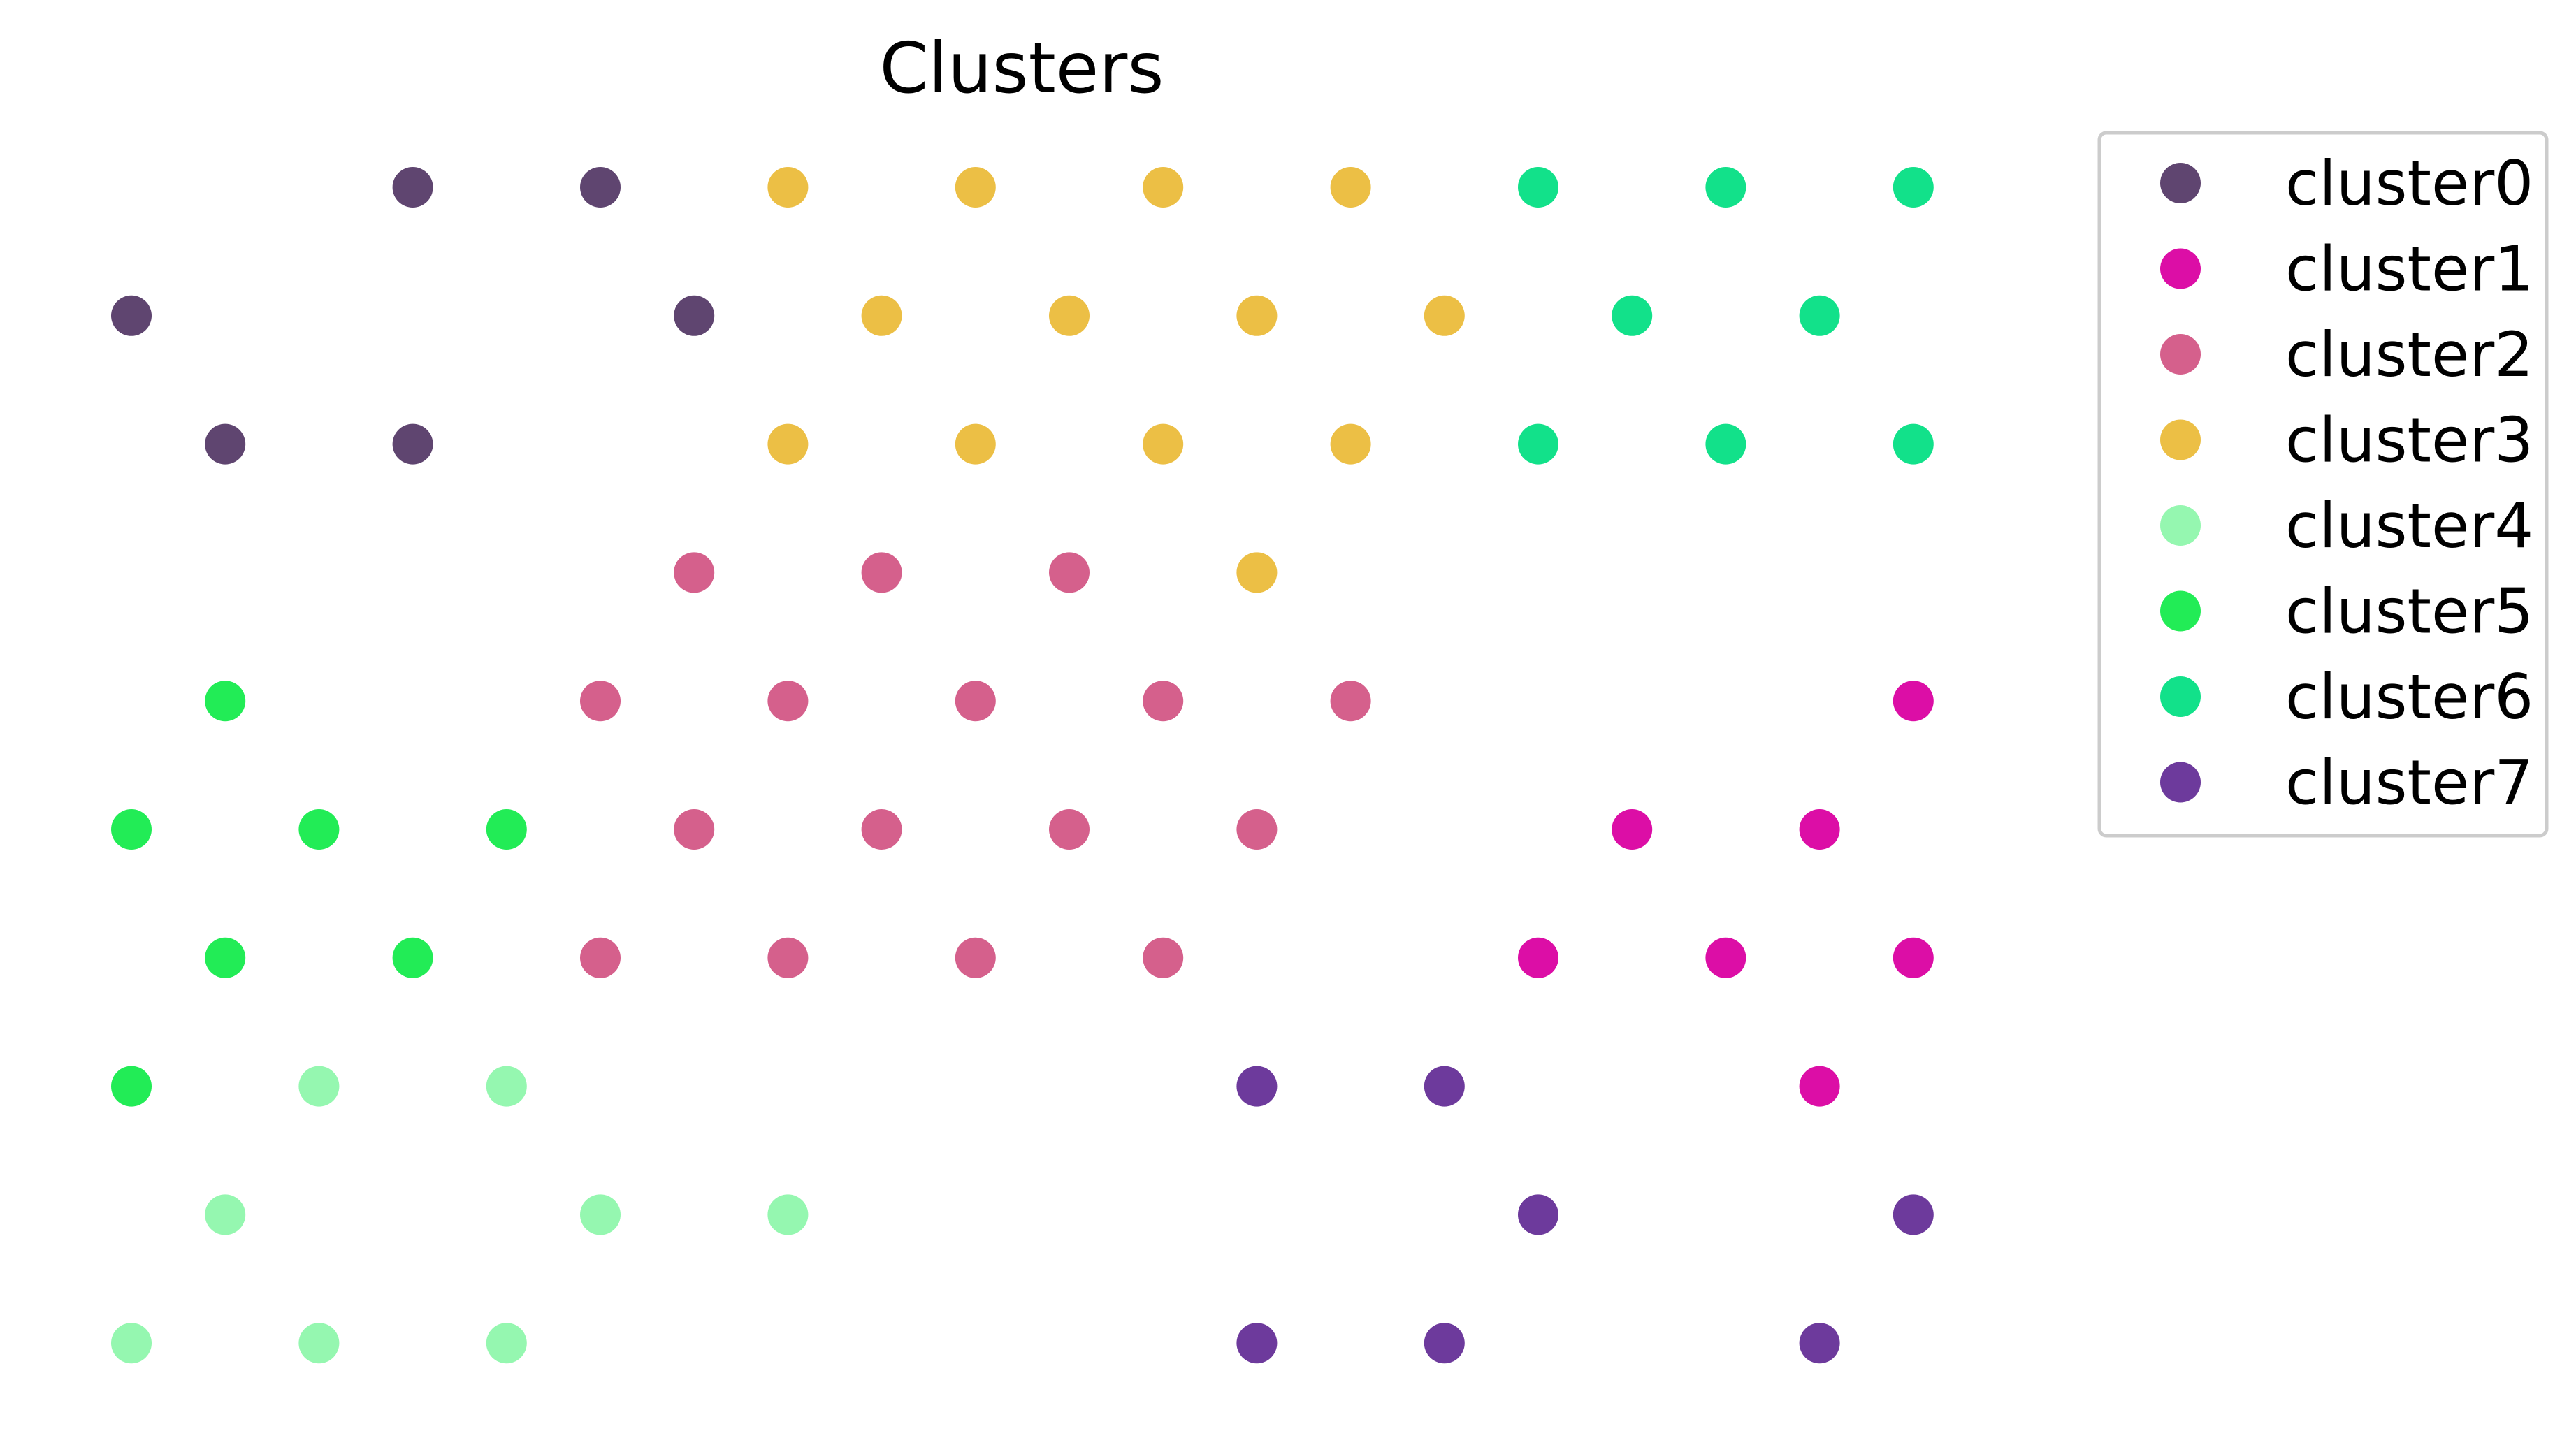  What do you see at coordinates (2409, 526) in the screenshot?
I see `legend-label-cluster4: cluster4` at bounding box center [2409, 526].